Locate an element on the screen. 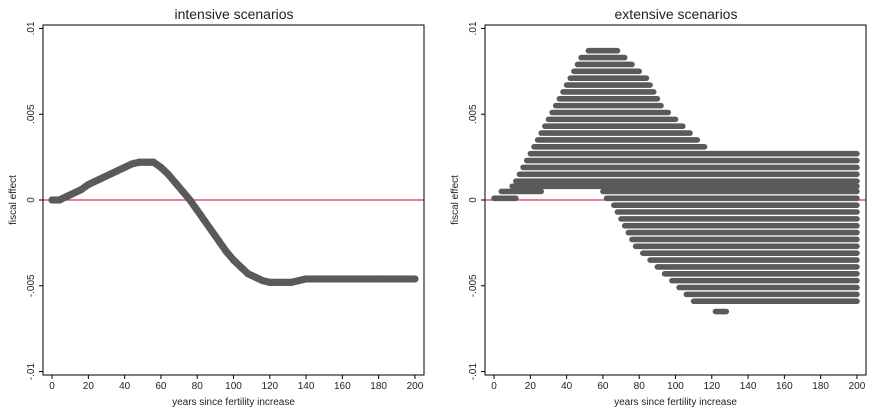 This screenshot has width=870, height=412. chart-title: extensive scenarios is located at coordinates (676, 14).